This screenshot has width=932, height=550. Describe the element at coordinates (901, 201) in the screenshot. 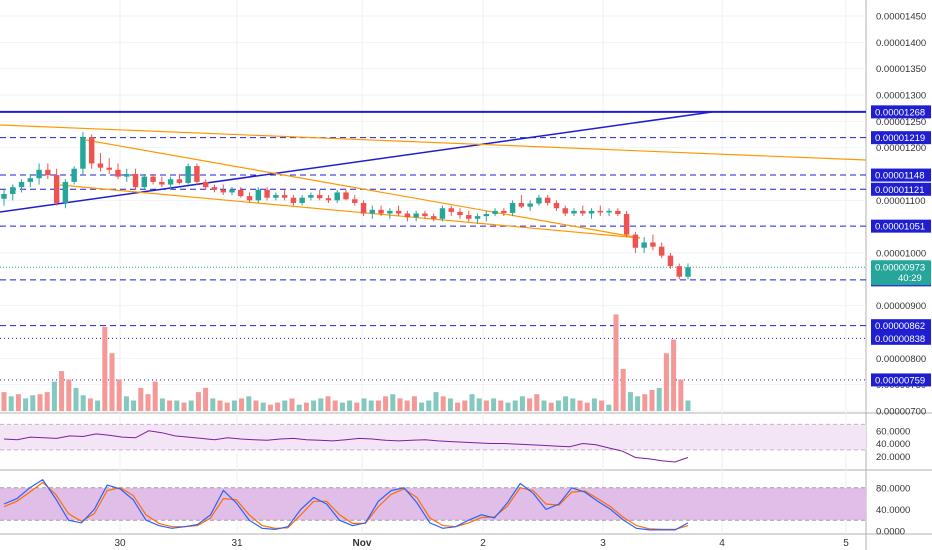

I see `price-tick-label: 0.00001100` at that location.